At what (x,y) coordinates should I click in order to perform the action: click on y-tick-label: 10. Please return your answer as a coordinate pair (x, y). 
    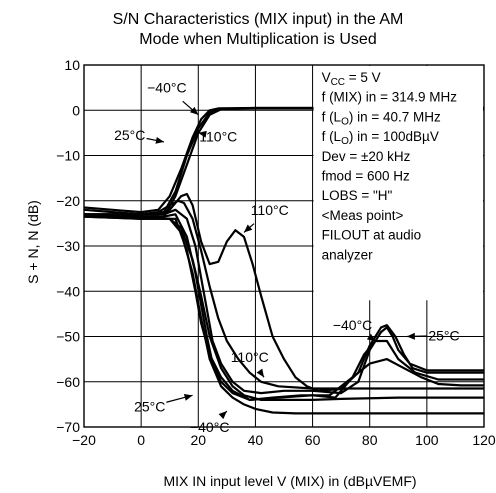
    Looking at the image, I should click on (72, 65).